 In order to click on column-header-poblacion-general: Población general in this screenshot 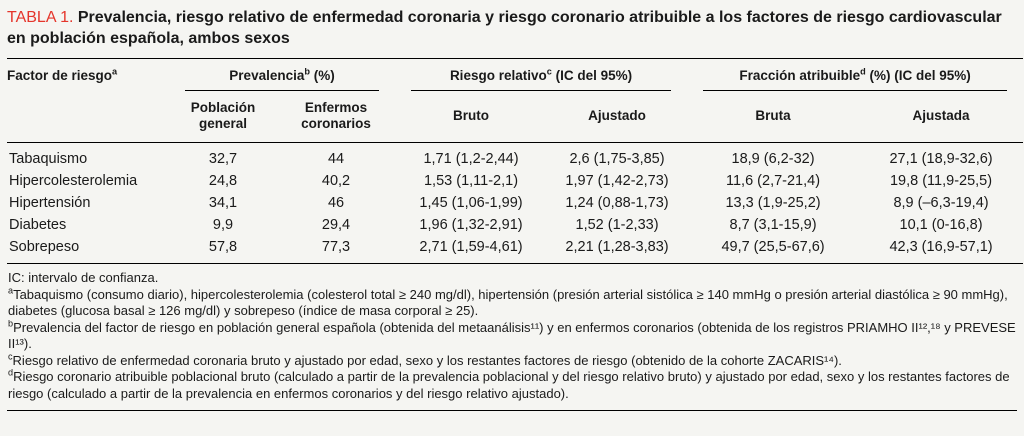, I will do `click(223, 117)`.